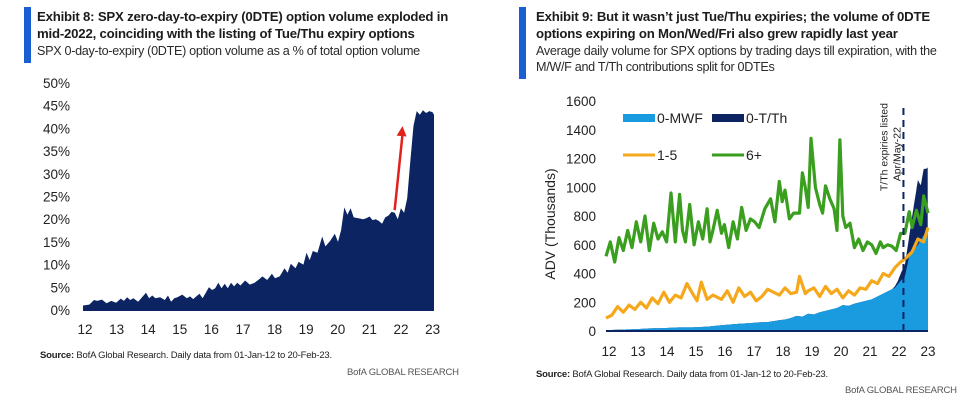 The width and height of the screenshot is (958, 401). I want to click on y-tick-label: 10%, so click(56, 265).